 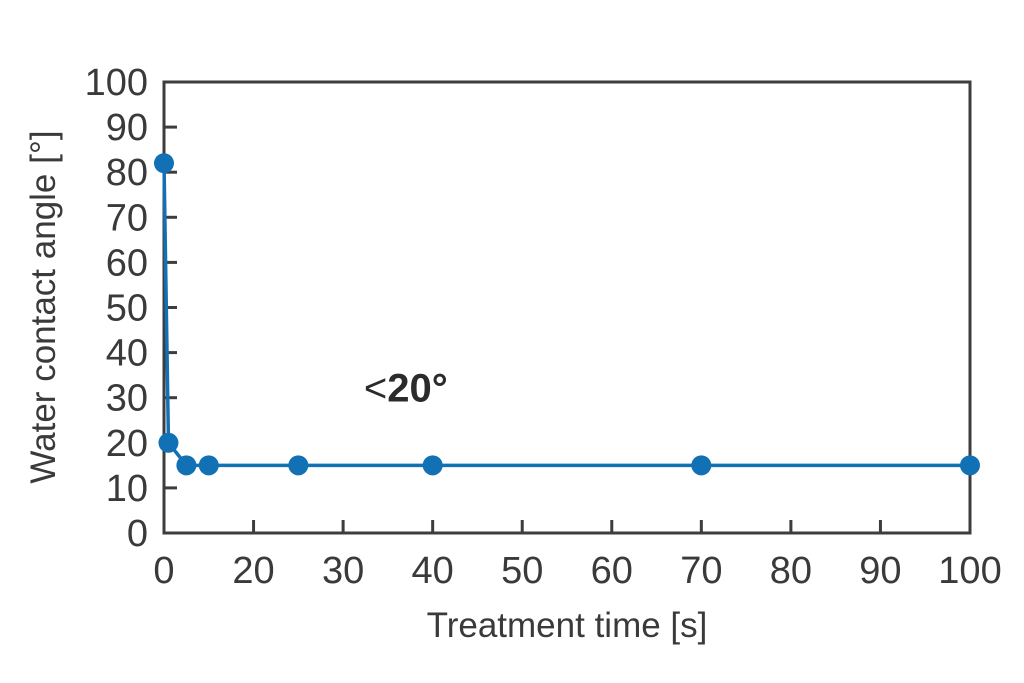 What do you see at coordinates (567, 625) in the screenshot?
I see `x-axis-title: Treatment time [s]` at bounding box center [567, 625].